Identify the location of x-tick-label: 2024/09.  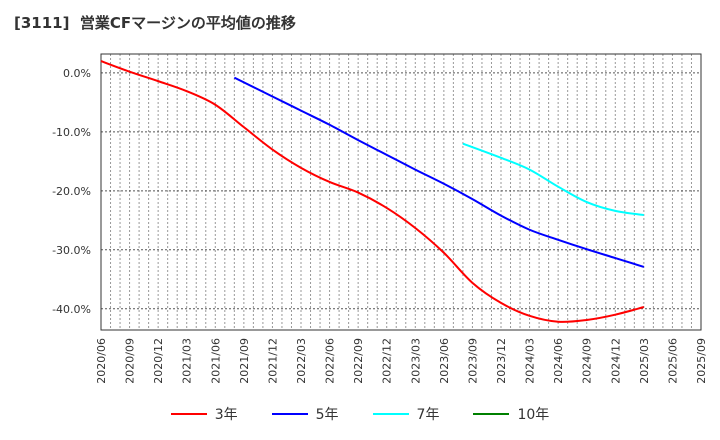
(587, 361).